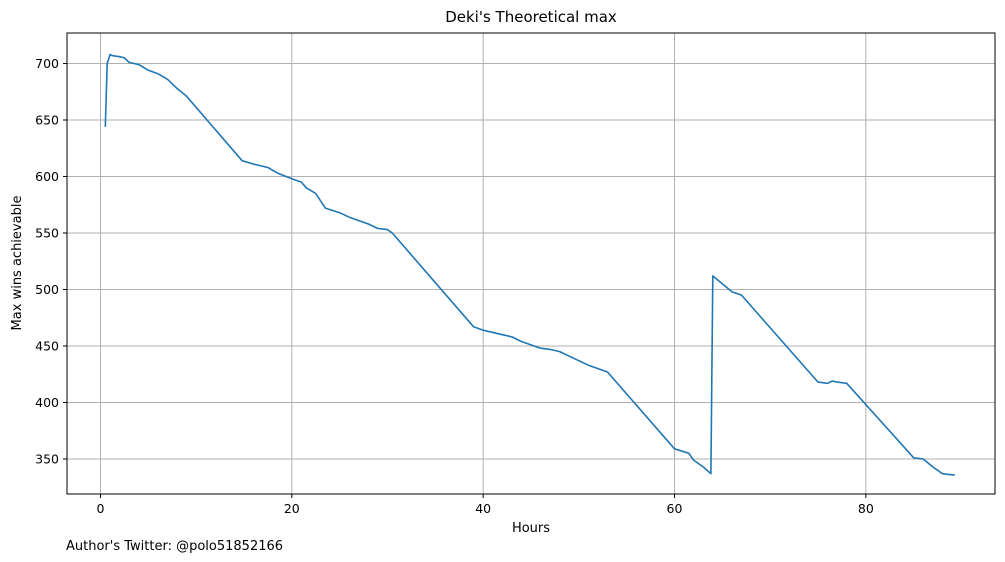  What do you see at coordinates (51, 261) in the screenshot?
I see `y-axis-ticks: 350 400 450 500 550 600 650 700` at bounding box center [51, 261].